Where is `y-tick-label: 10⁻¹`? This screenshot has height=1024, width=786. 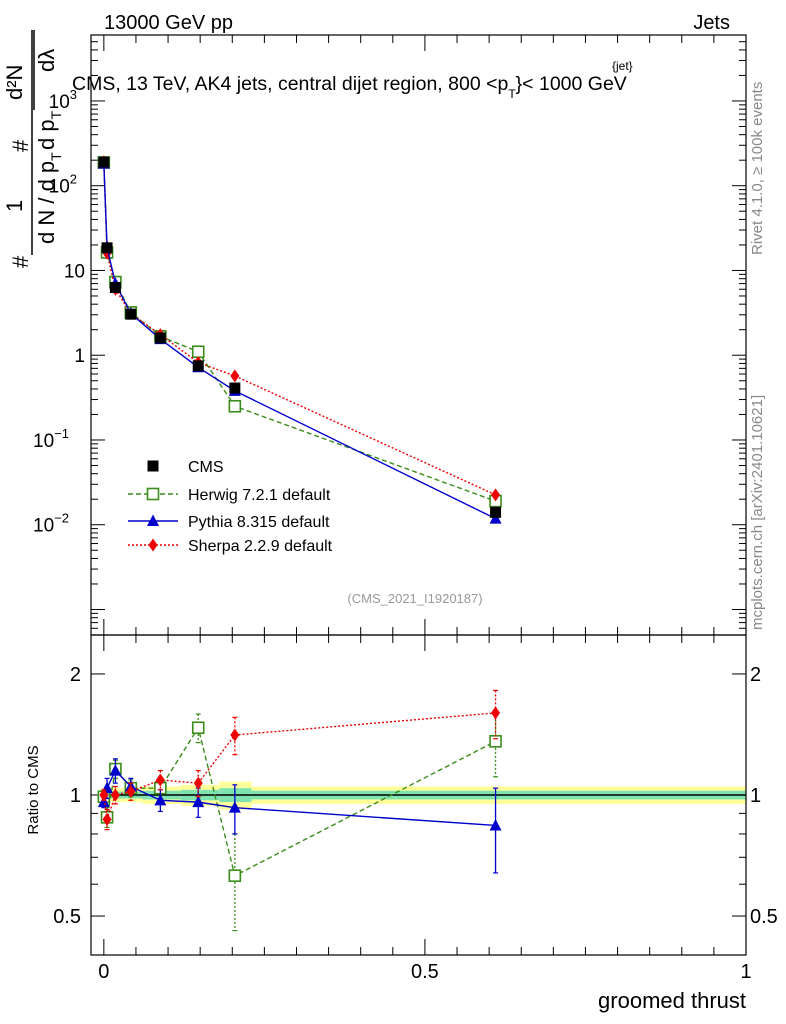
y-tick-label: 10⁻¹ is located at coordinates (51, 439).